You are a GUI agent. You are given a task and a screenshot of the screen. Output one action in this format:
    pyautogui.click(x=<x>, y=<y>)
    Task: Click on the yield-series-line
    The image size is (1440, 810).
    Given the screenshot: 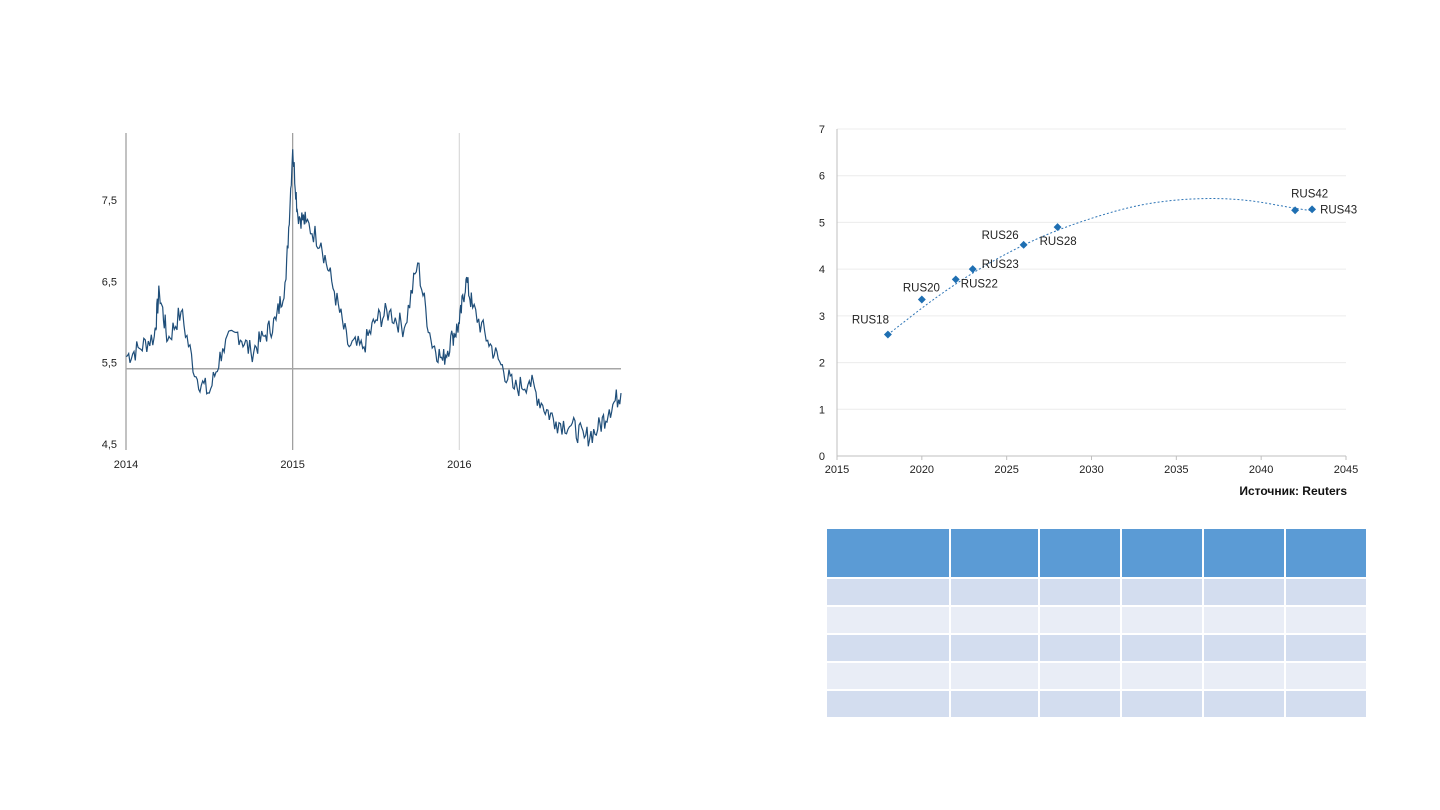 What is the action you would take?
    pyautogui.click(x=373, y=298)
    